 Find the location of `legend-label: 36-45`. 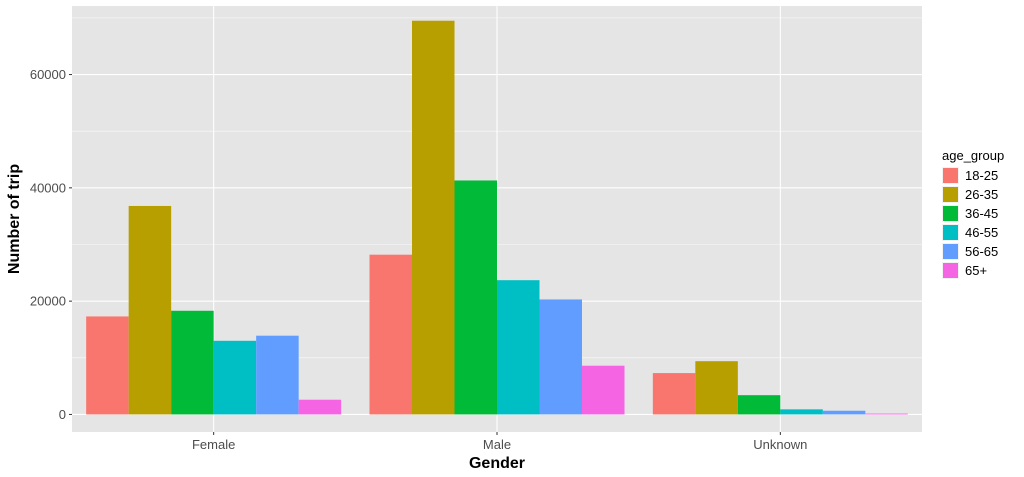

legend-label: 36-45 is located at coordinates (981, 213).